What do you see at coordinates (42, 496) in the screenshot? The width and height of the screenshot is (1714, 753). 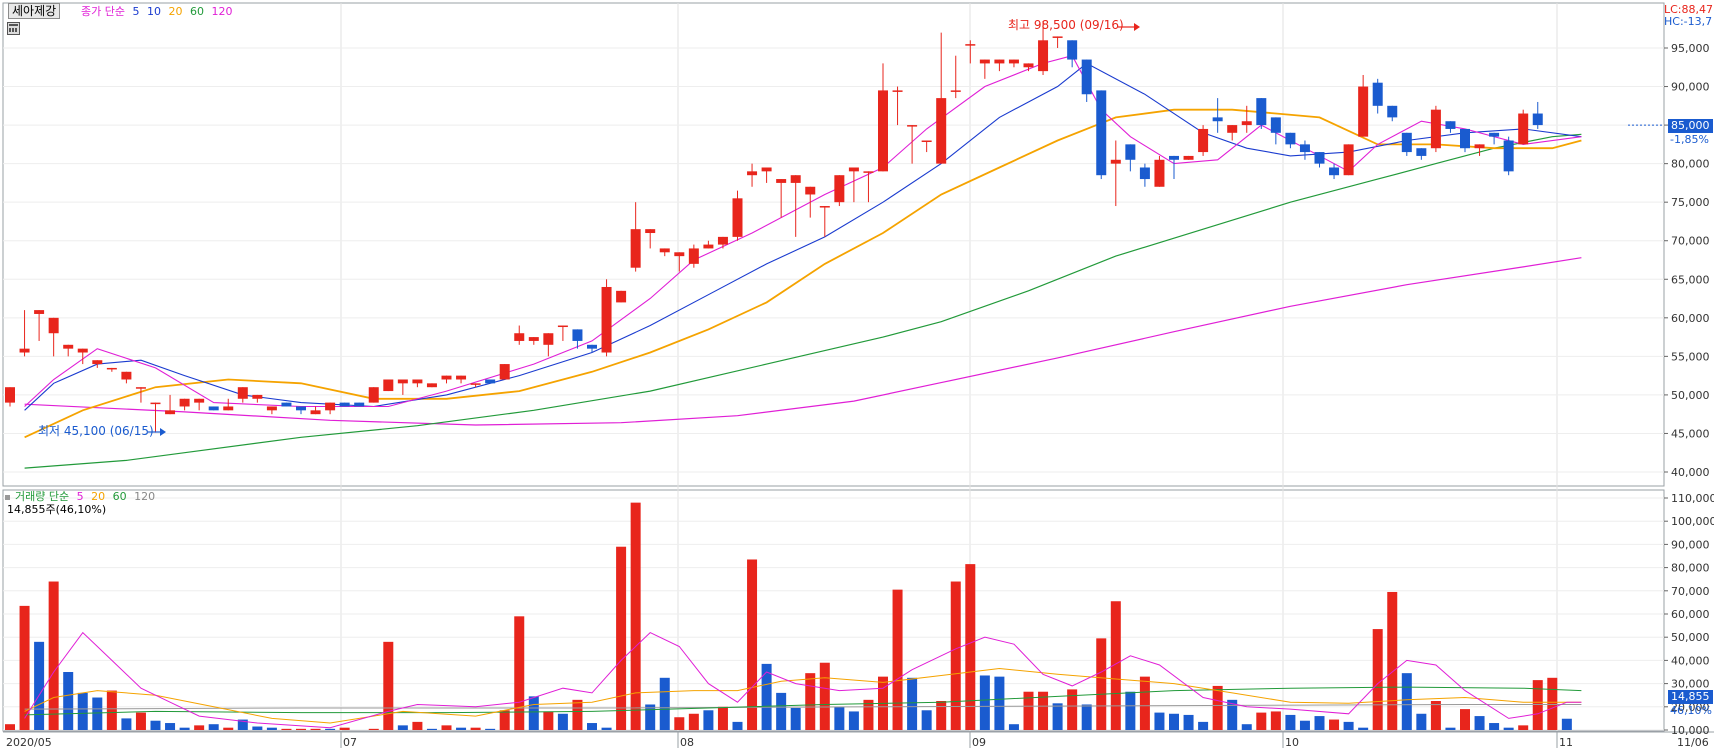 I see `volume-legend-prefix: 거래량 단순` at bounding box center [42, 496].